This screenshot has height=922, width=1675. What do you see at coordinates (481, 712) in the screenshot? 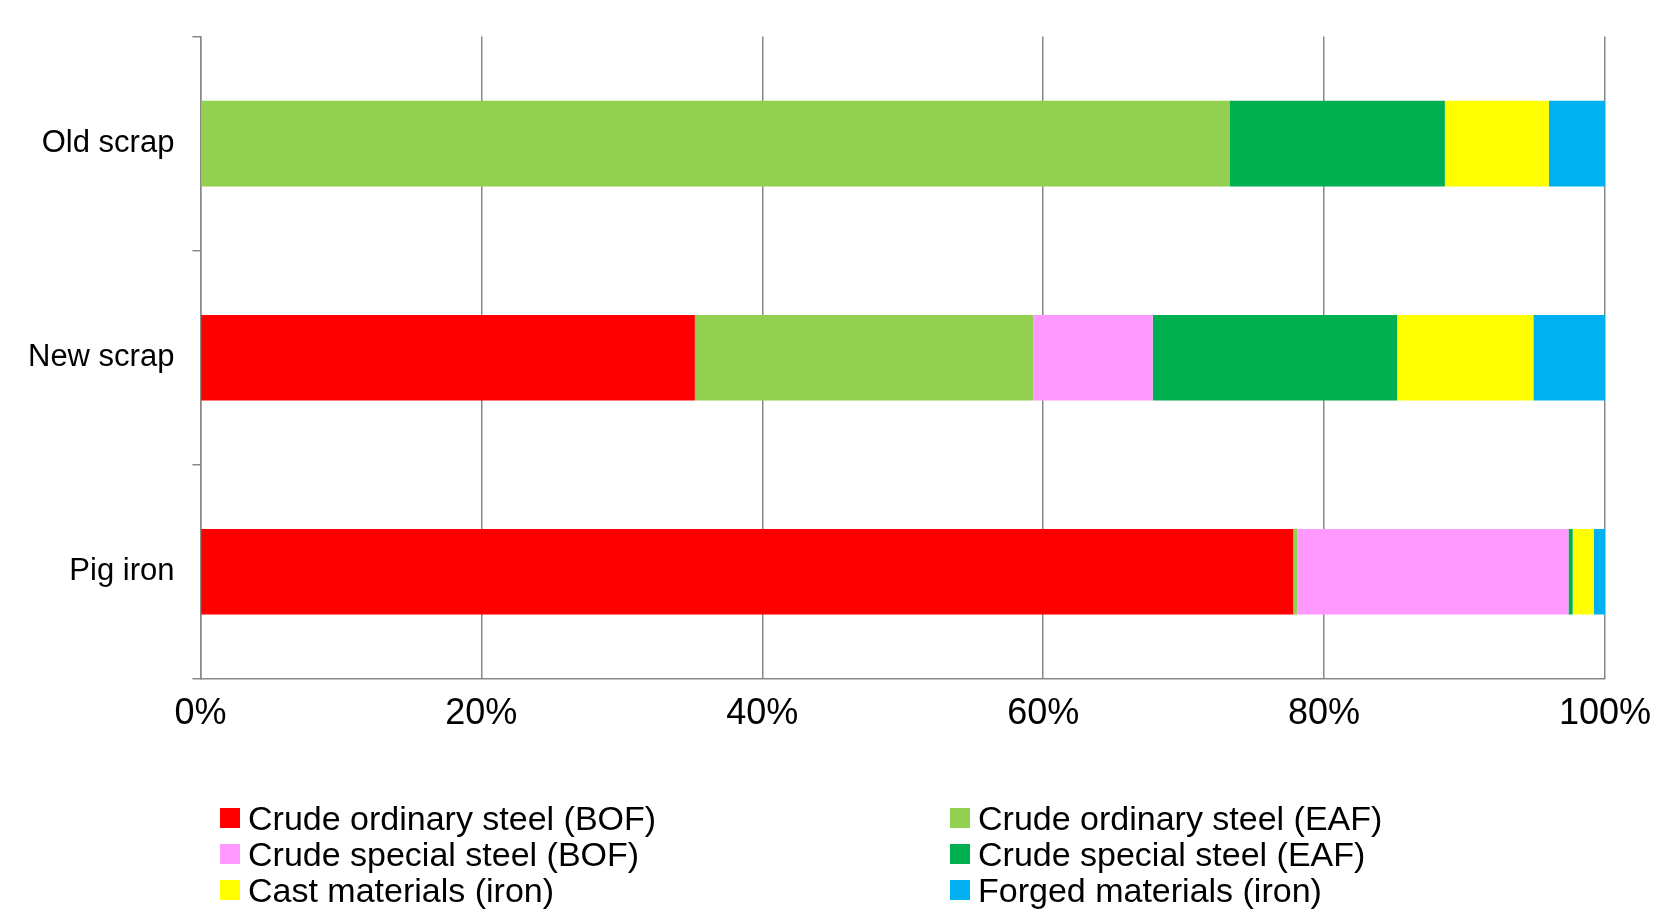
I see `x-tick-label: 20%` at bounding box center [481, 712].